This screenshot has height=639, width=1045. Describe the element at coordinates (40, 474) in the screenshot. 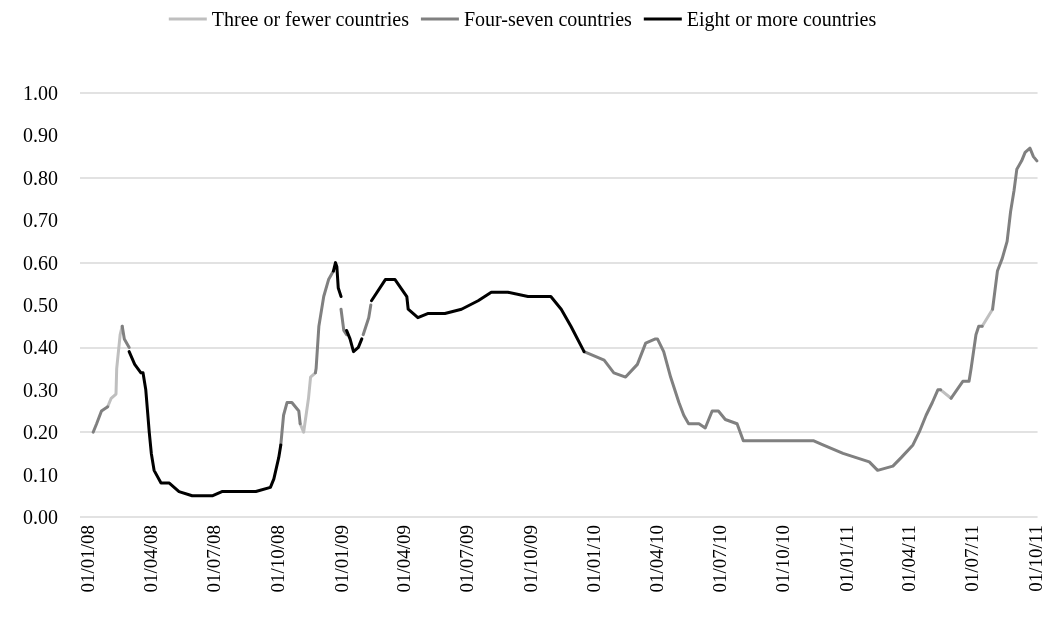

I see `y-tick-label: 0.10` at that location.